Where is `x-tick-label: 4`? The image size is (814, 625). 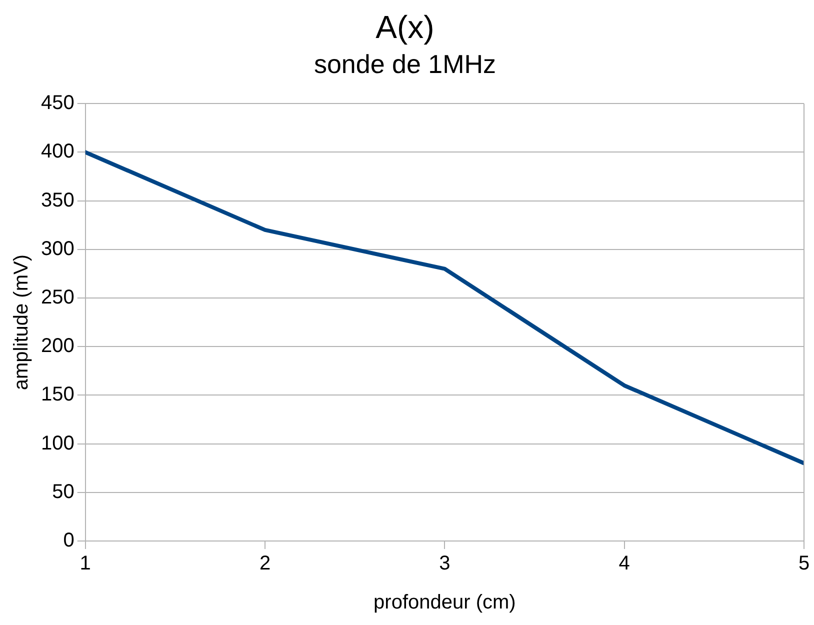 x-tick-label: 4 is located at coordinates (624, 563).